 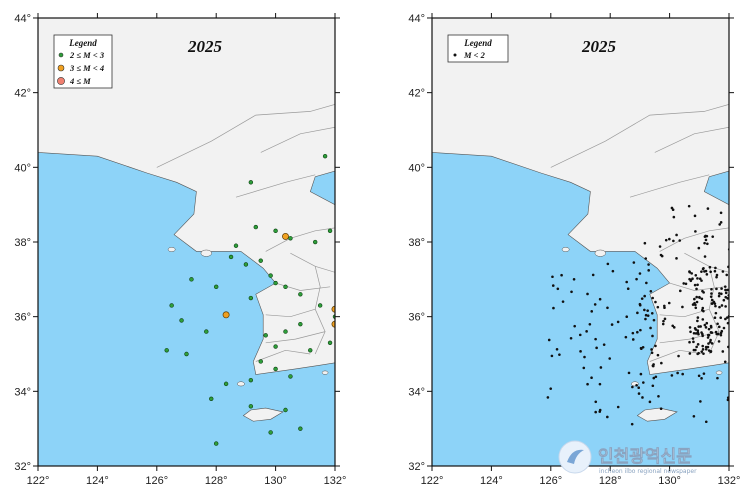 What do you see at coordinates (22, 168) in the screenshot?
I see `y-tick-label: 40°` at bounding box center [22, 168].